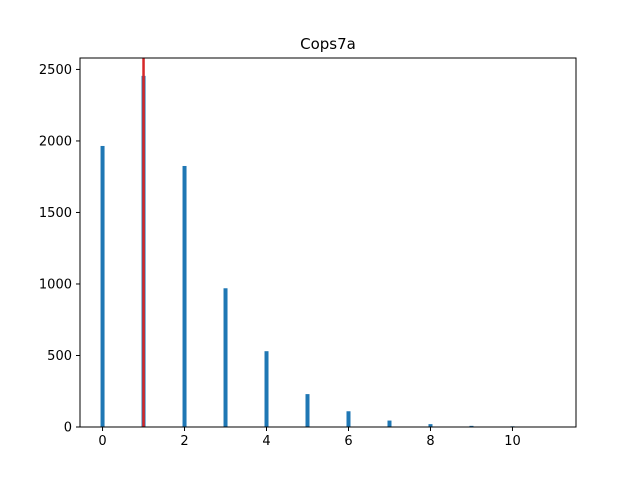  What do you see at coordinates (102, 441) in the screenshot?
I see `x-tick-label: 0` at bounding box center [102, 441].